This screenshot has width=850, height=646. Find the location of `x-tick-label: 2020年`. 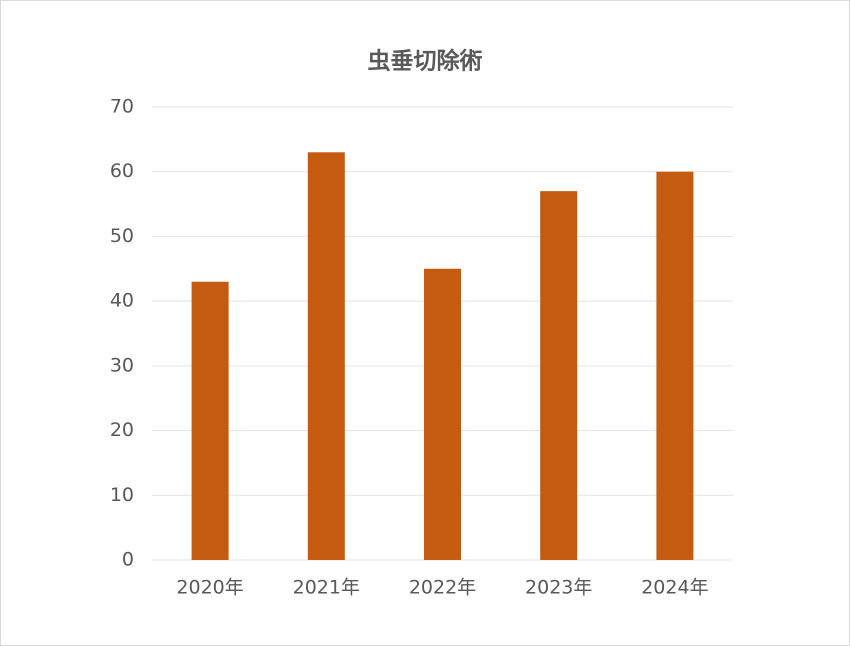

x-tick-label: 2020年 is located at coordinates (209, 588).